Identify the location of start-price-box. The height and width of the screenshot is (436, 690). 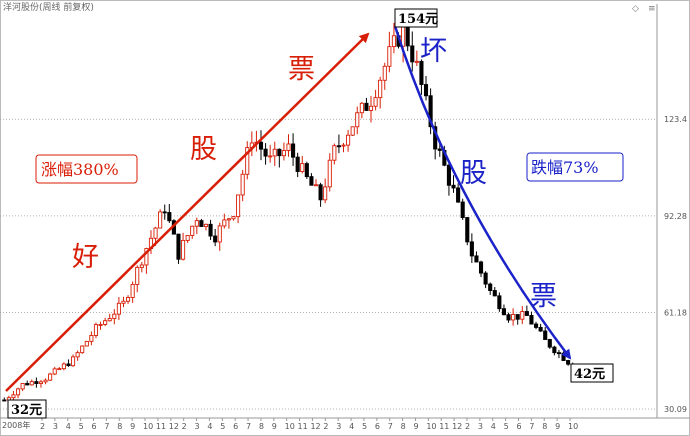
(27, 409).